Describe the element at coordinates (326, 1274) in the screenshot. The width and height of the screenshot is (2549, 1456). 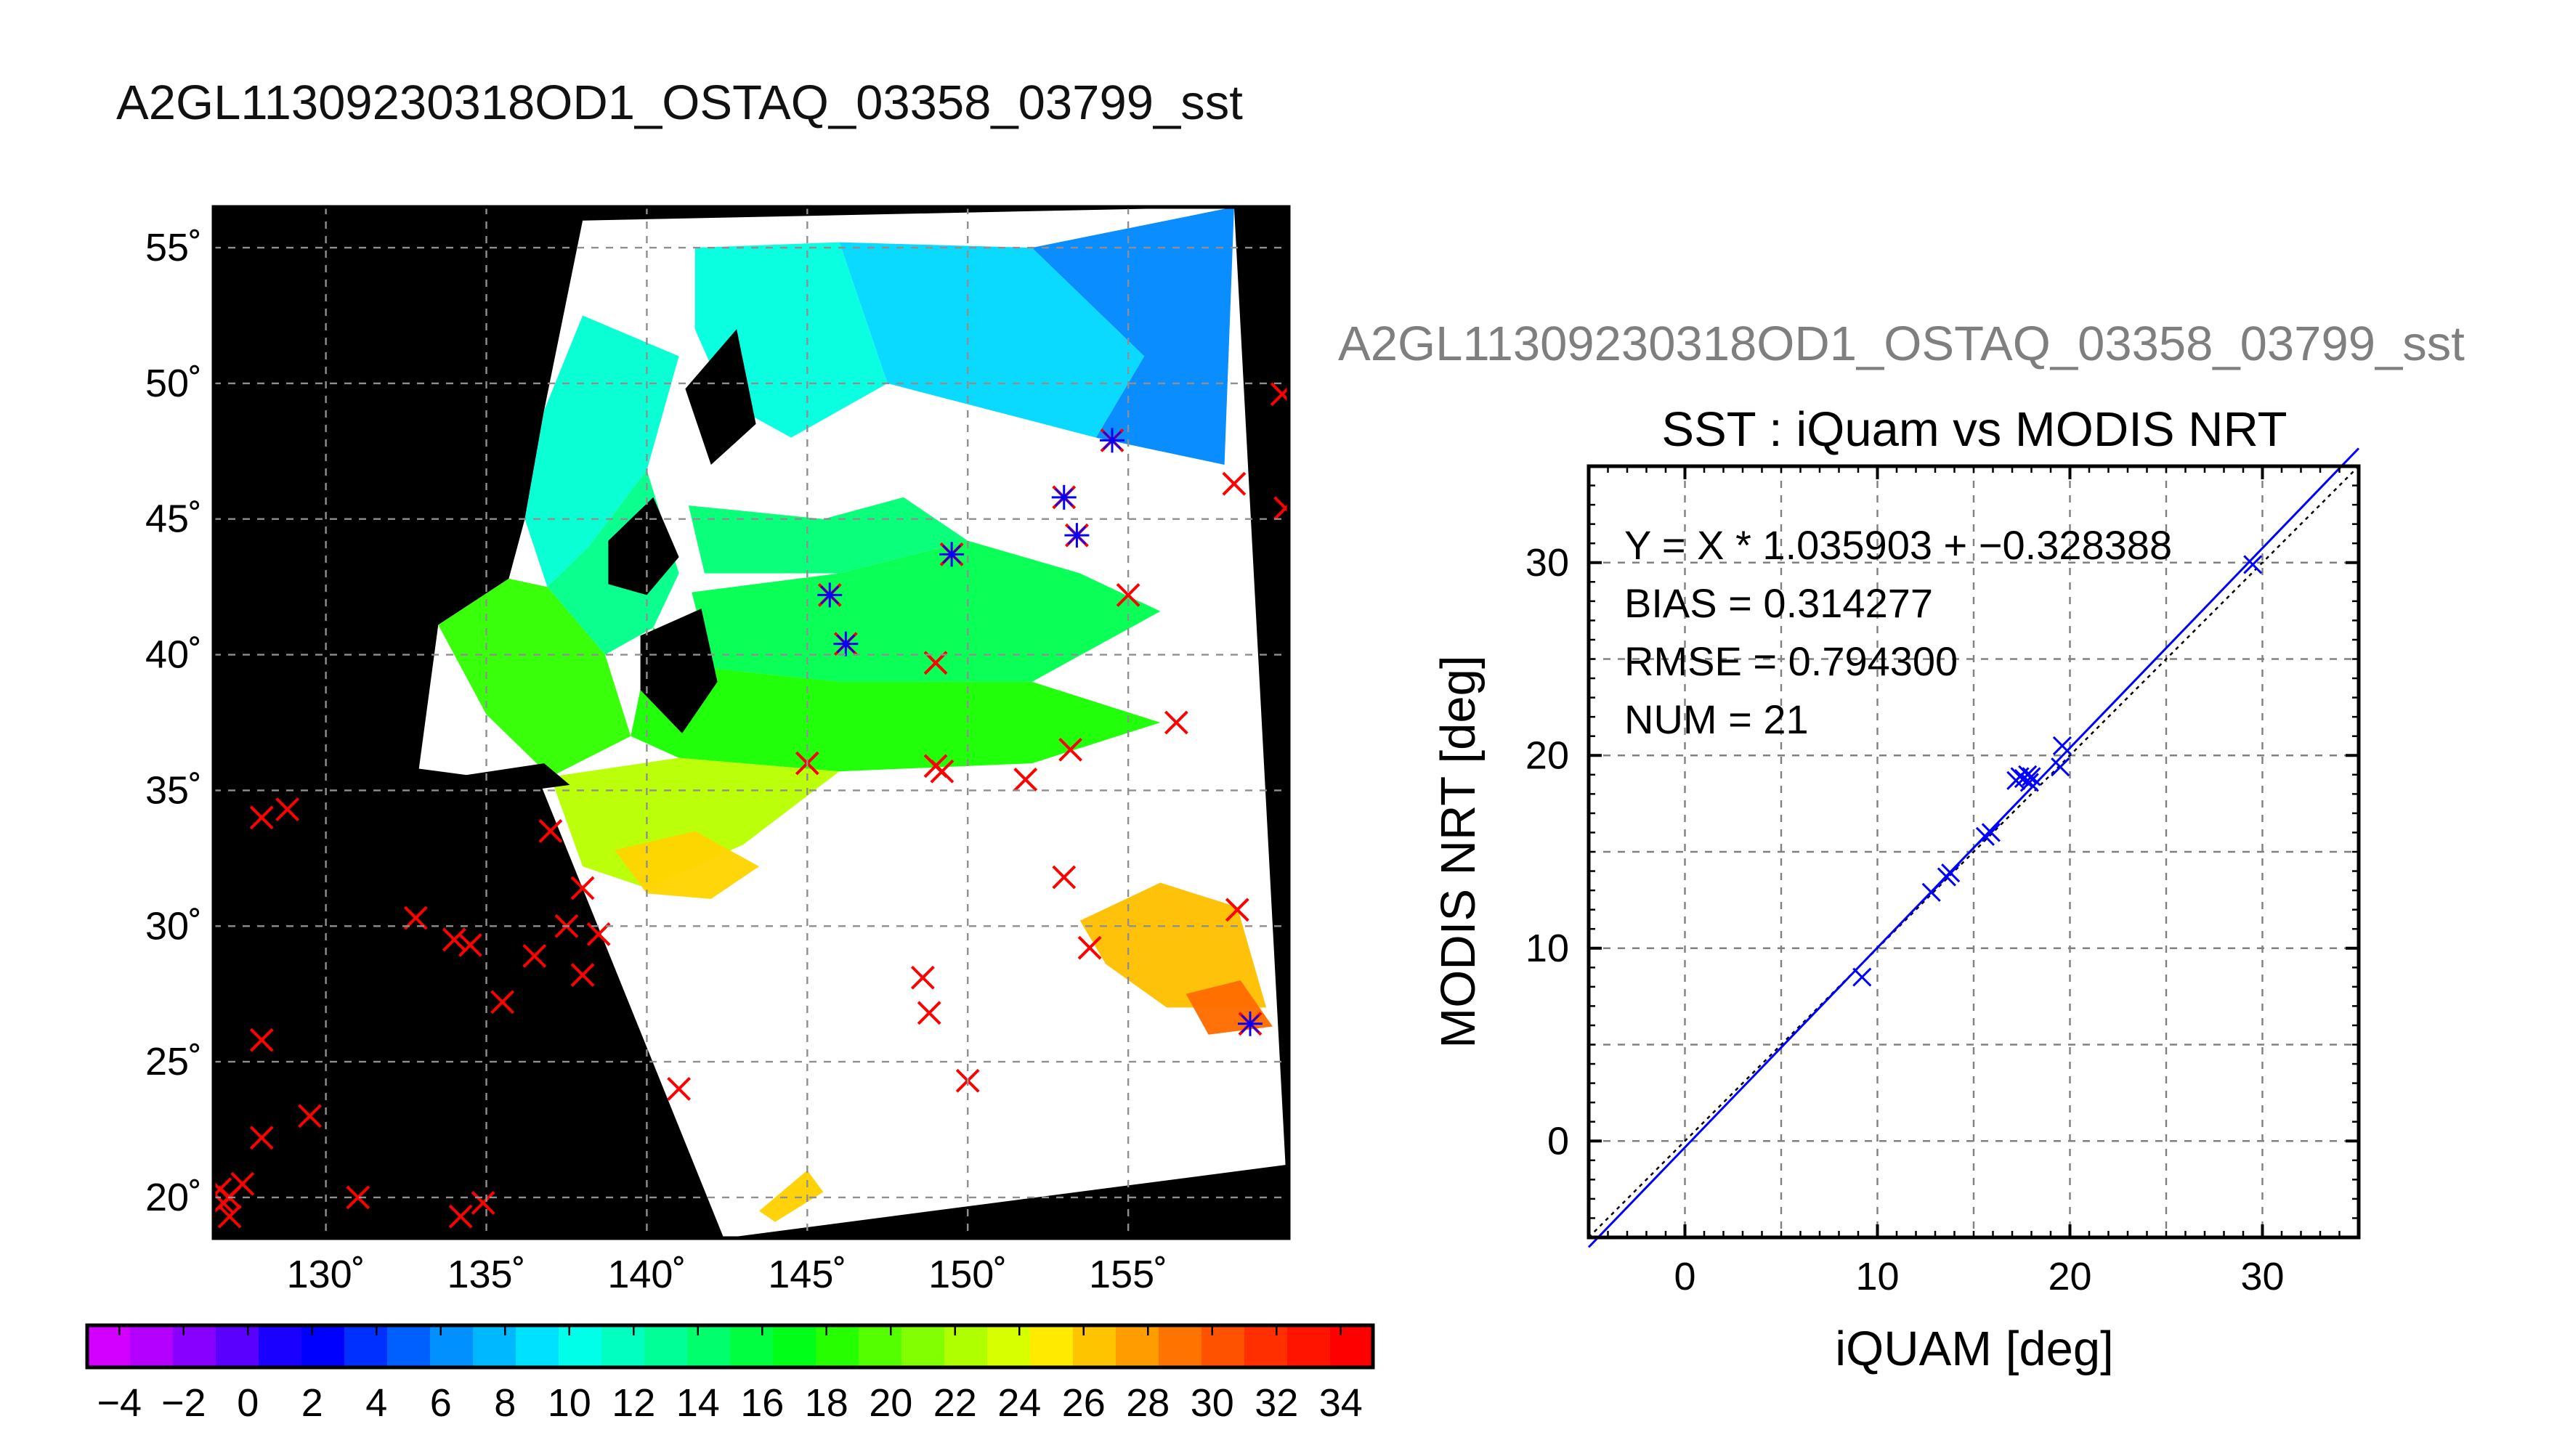
I see `map-x-tick-1: 130˚` at that location.